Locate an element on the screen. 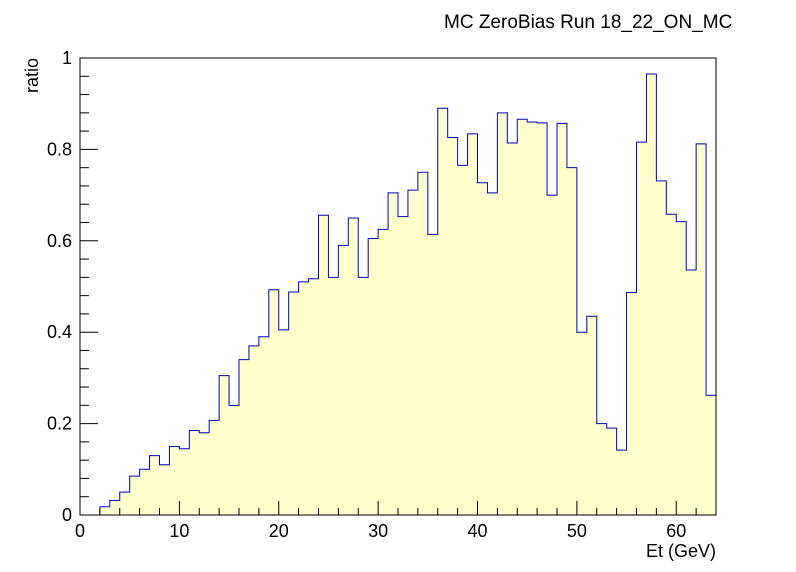 The height and width of the screenshot is (572, 796). x-tick-label: 60 is located at coordinates (676, 531).